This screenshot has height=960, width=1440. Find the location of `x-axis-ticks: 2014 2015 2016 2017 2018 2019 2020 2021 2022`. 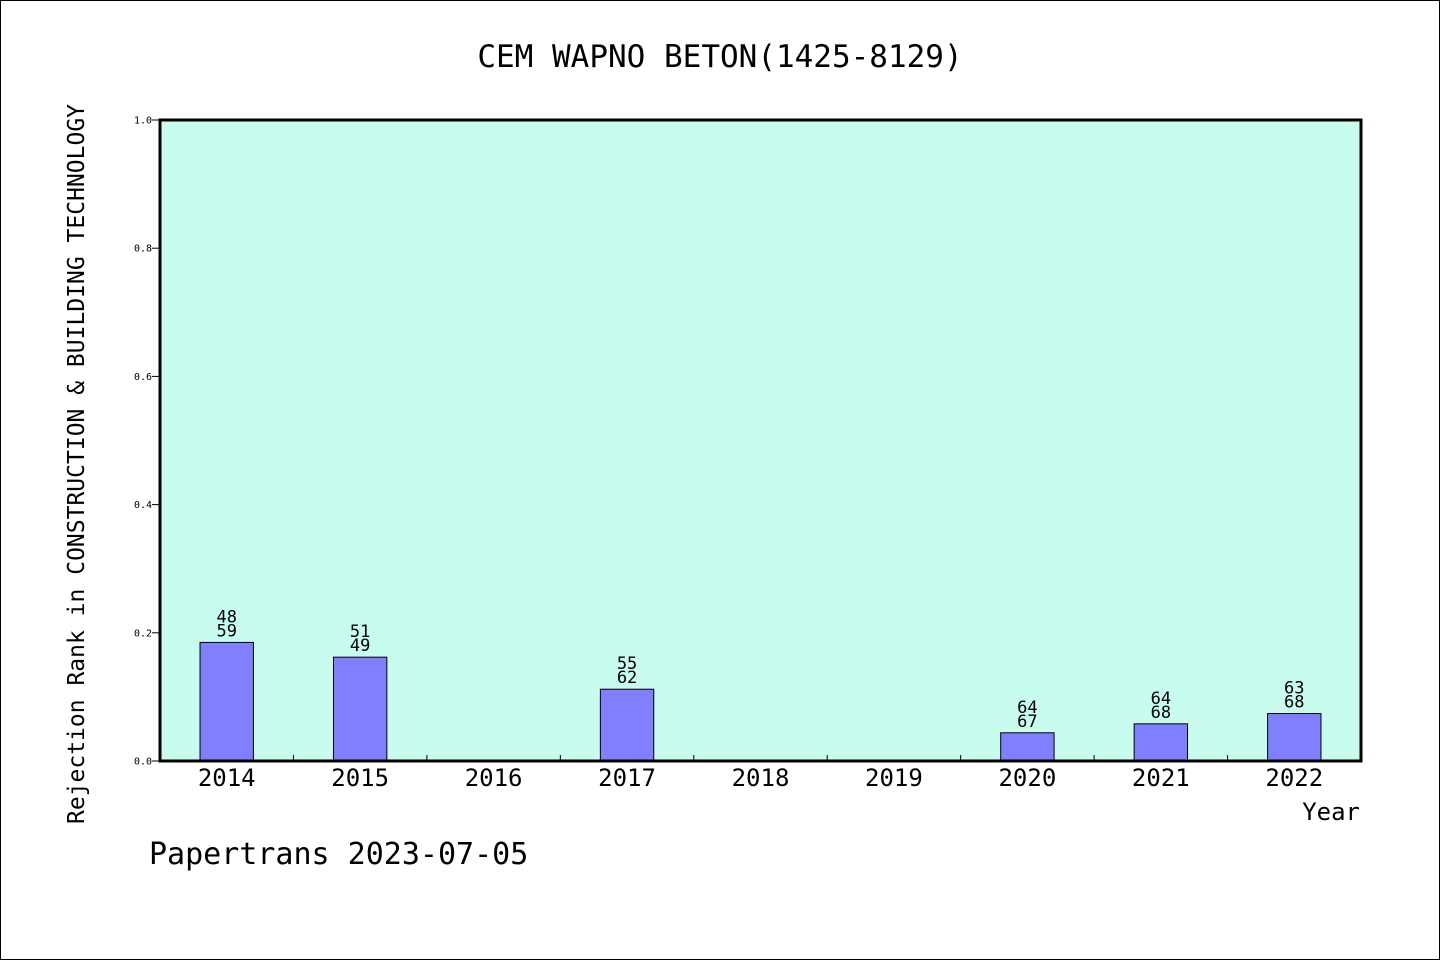

x-axis-ticks: 2014 2015 2016 2017 2018 2019 2020 2021 2022 is located at coordinates (760, 773).